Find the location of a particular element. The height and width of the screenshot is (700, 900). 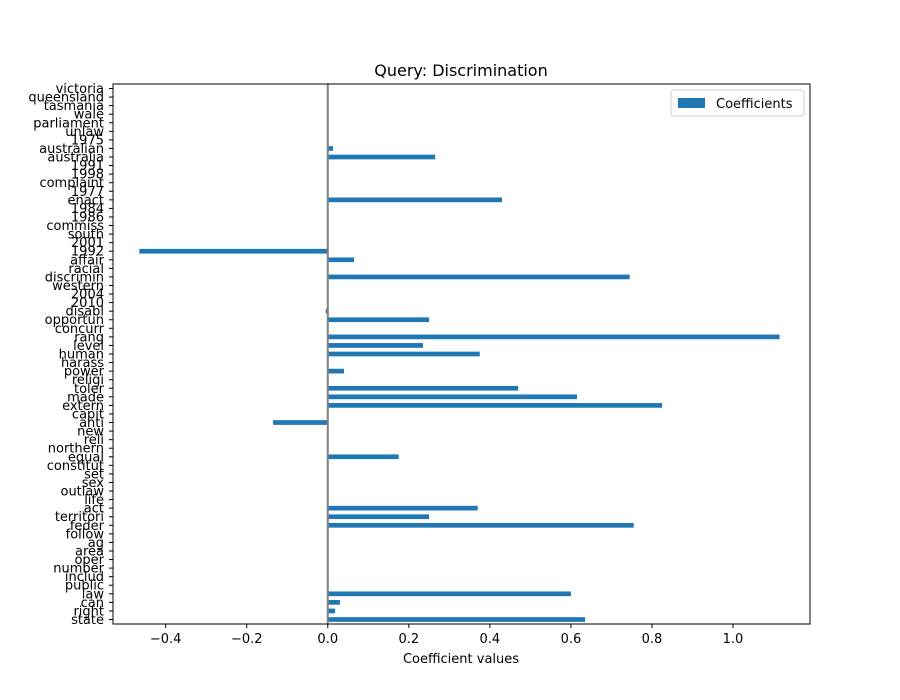

y-tick-label: constitut is located at coordinates (75, 466).